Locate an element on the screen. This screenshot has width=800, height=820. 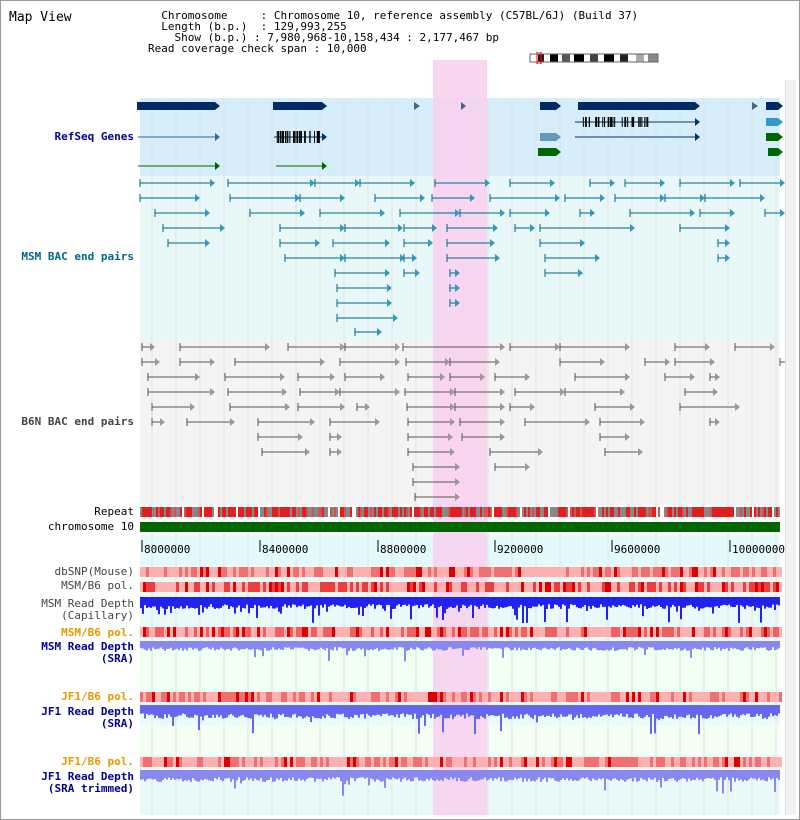
msm-bac-end is located at coordinates (379, 332).